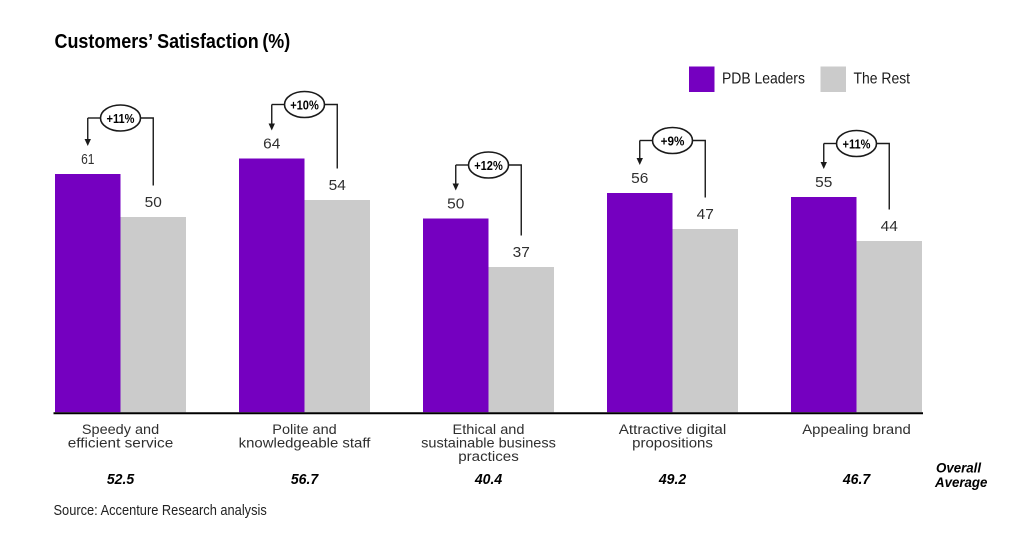 Image resolution: width=1024 pixels, height=538 pixels. I want to click on svg-text: 56, so click(639, 178).